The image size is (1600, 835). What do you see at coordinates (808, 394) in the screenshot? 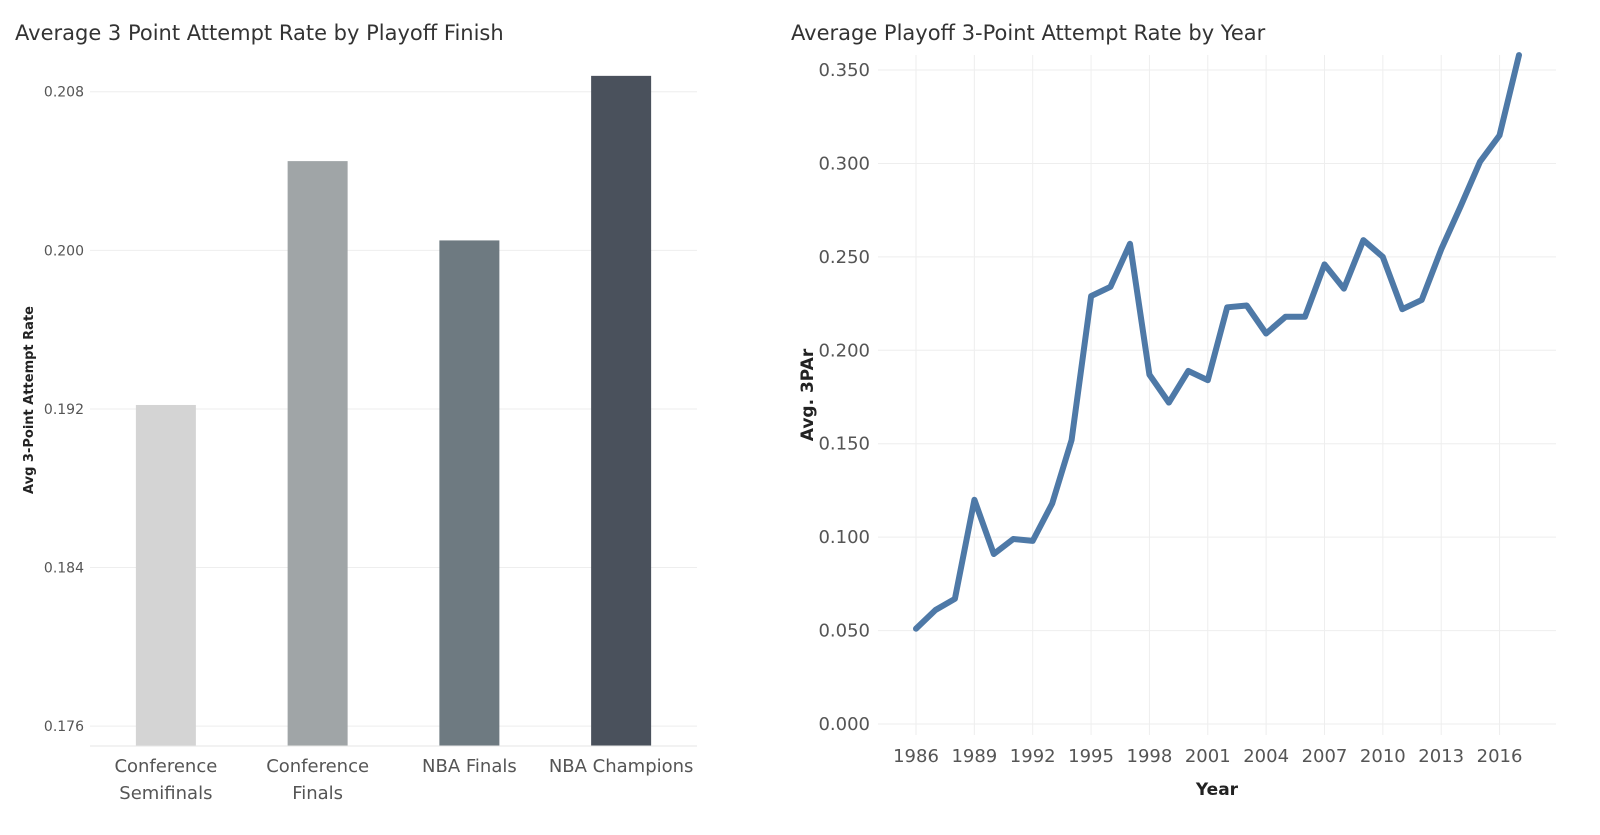
I see `line-chart-y-axis-label: Avg. 3PAr` at bounding box center [808, 394].